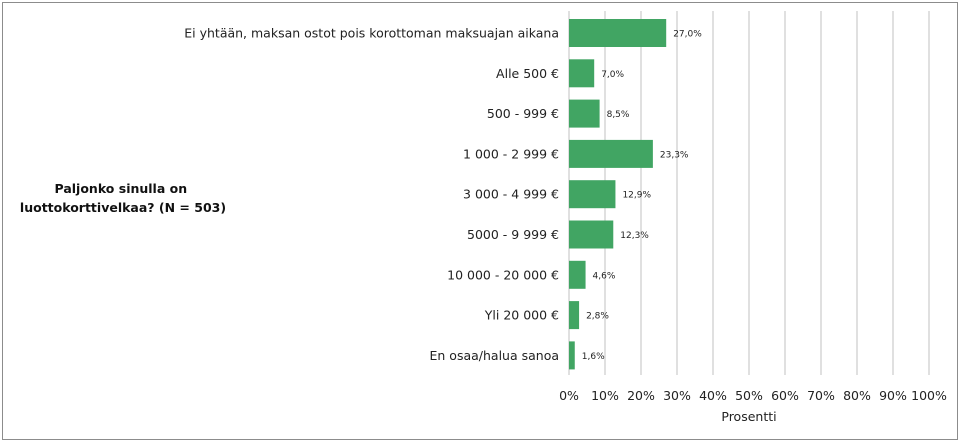 The width and height of the screenshot is (962, 444). I want to click on data-label: 12,9%, so click(636, 196).